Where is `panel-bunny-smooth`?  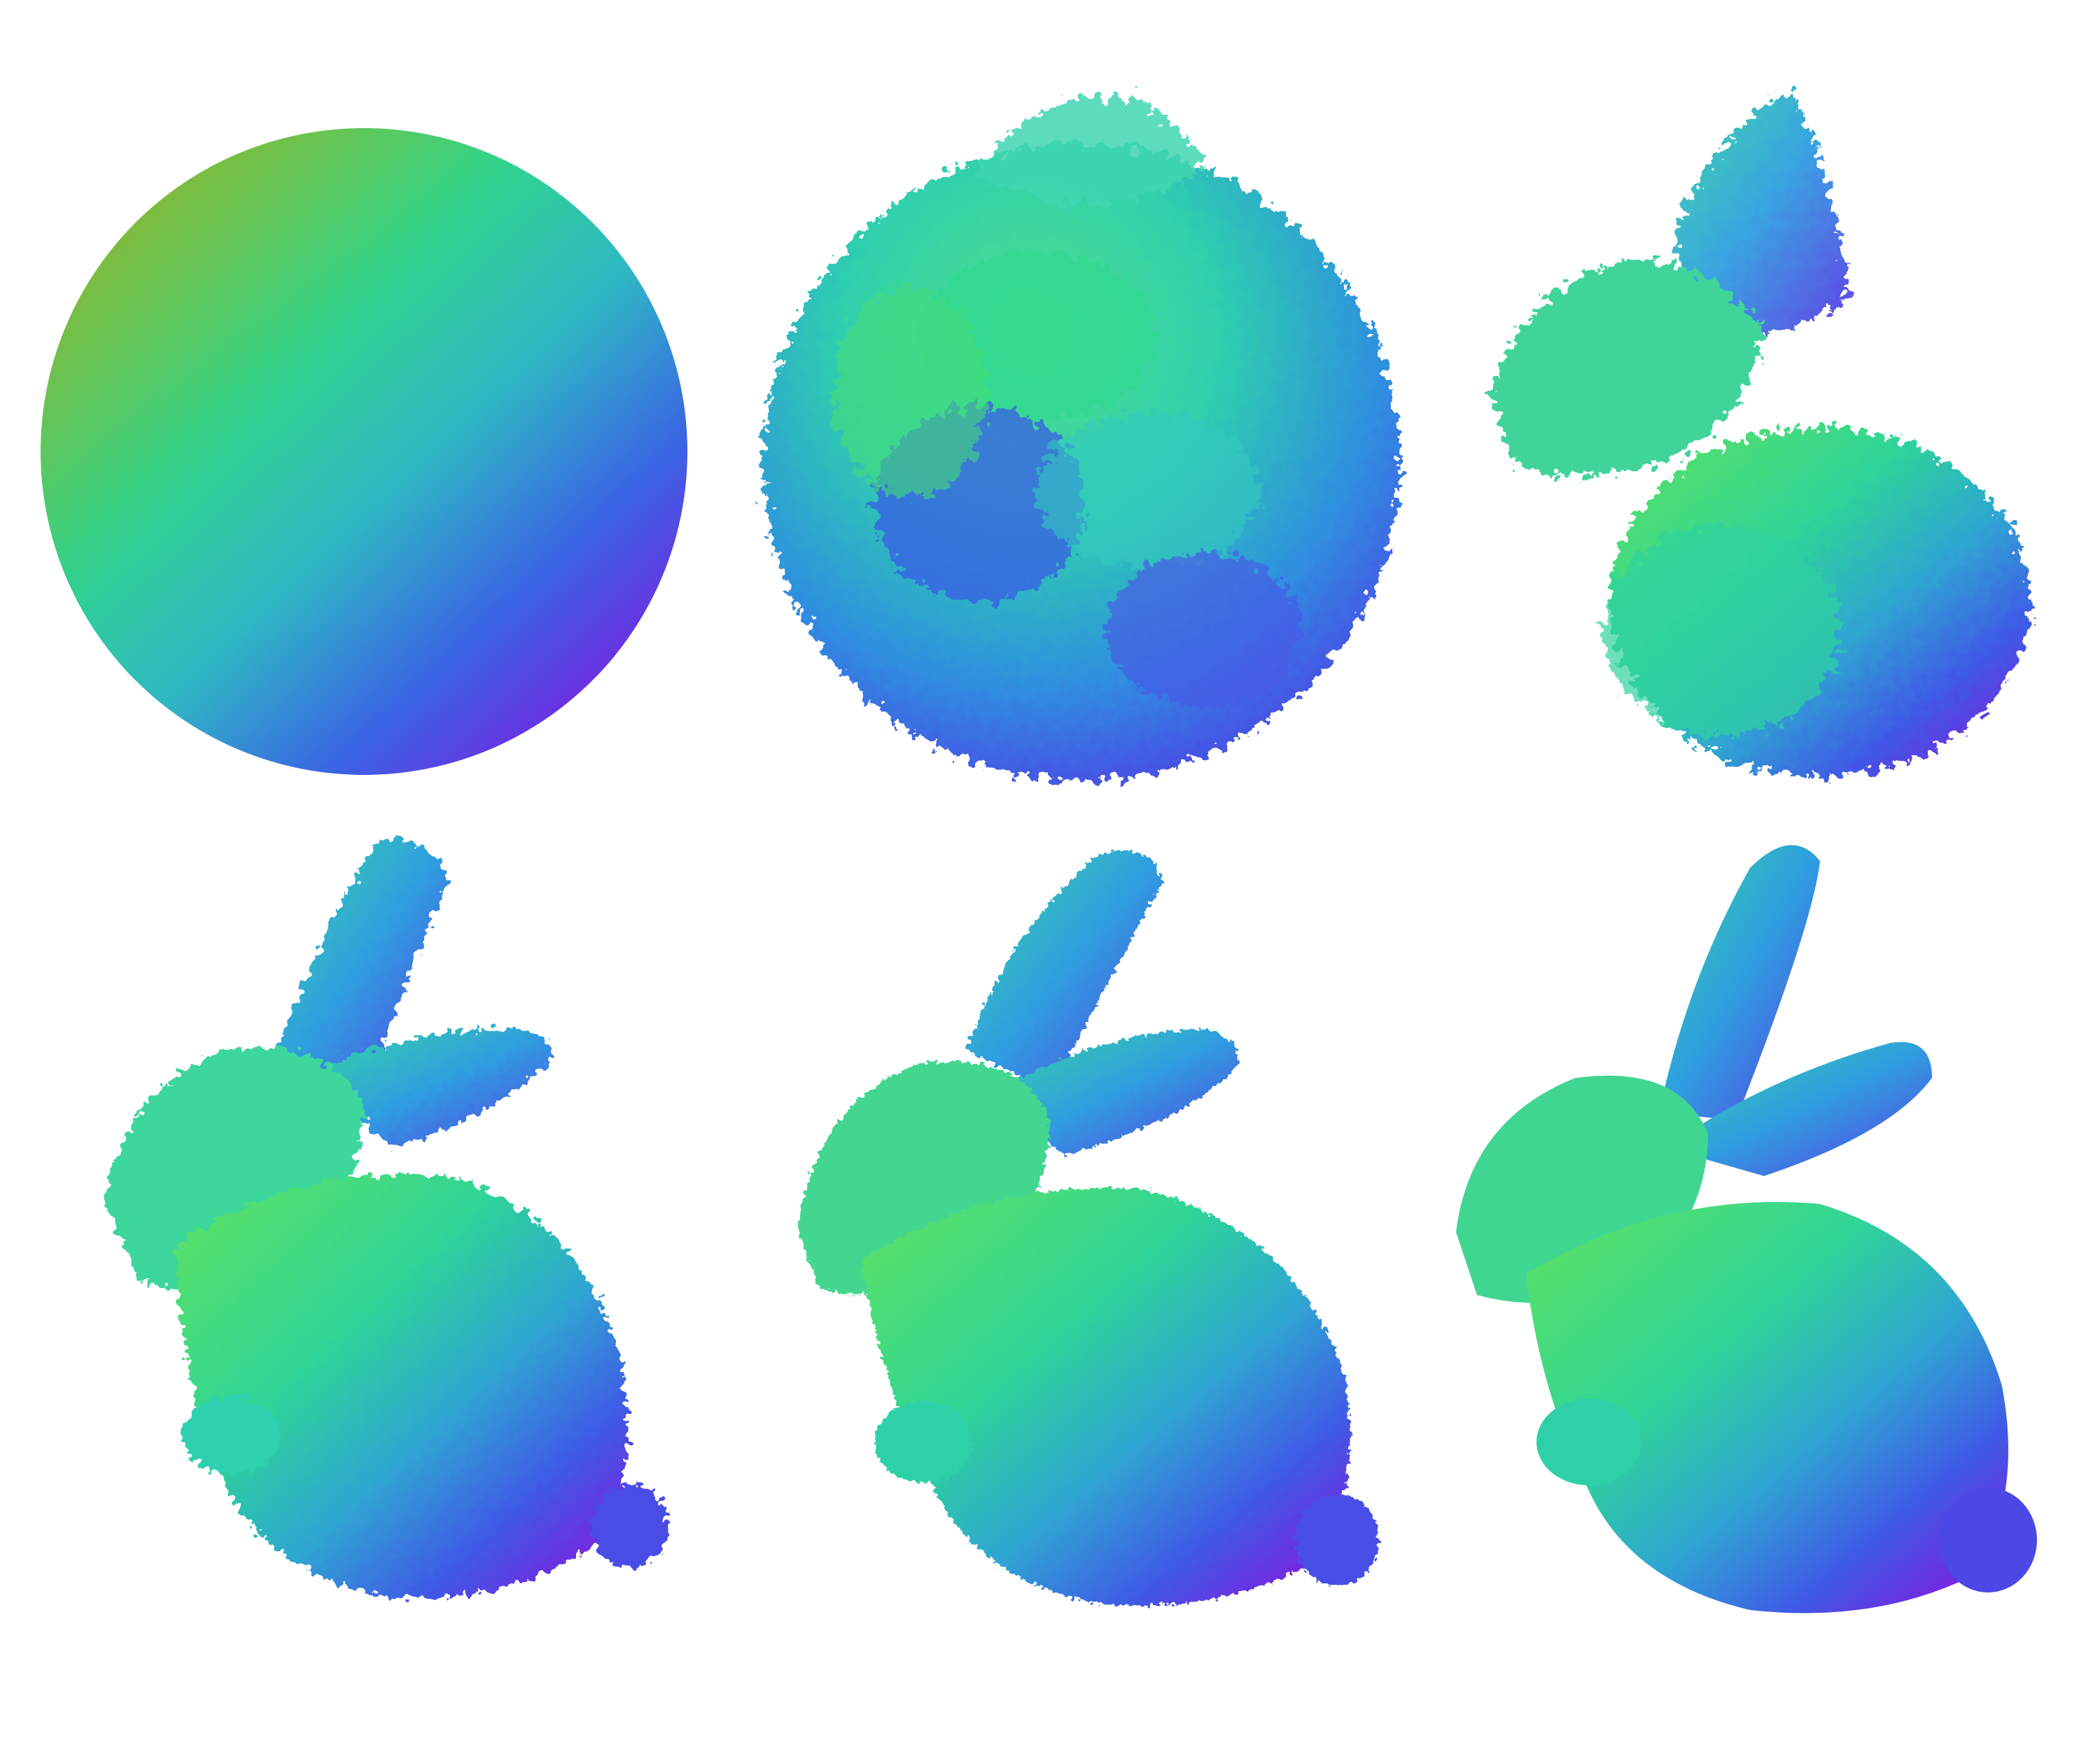 panel-bunny-smooth is located at coordinates (1746, 1229).